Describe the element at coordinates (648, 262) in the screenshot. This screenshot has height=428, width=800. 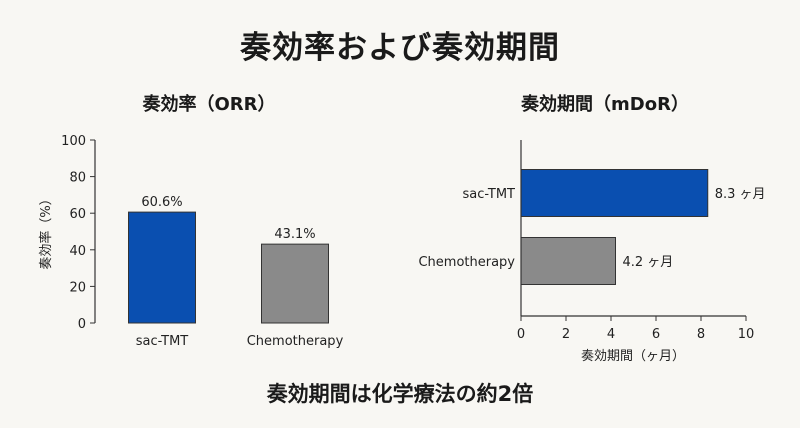
I see `dor-data-label: 4.2 ヶ月` at that location.